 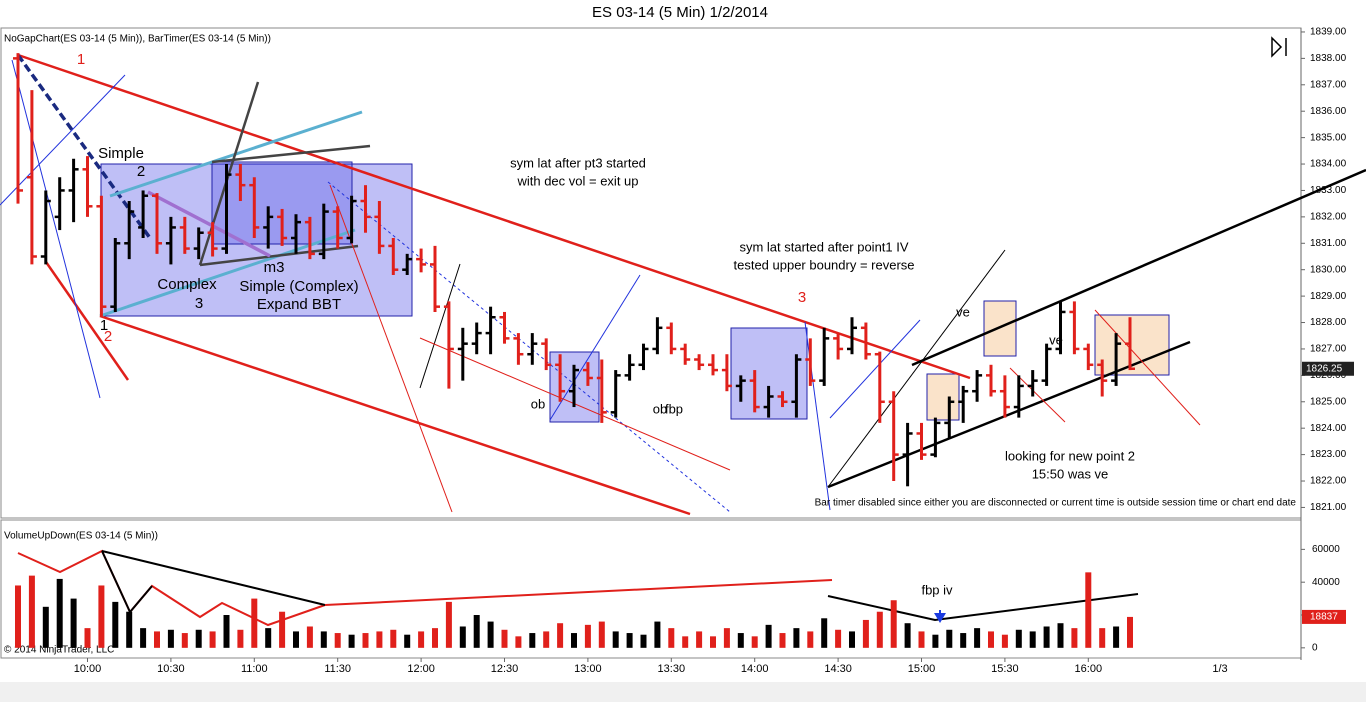 What do you see at coordinates (1328, 507) in the screenshot?
I see `y-tick-label: 1821.00` at bounding box center [1328, 507].